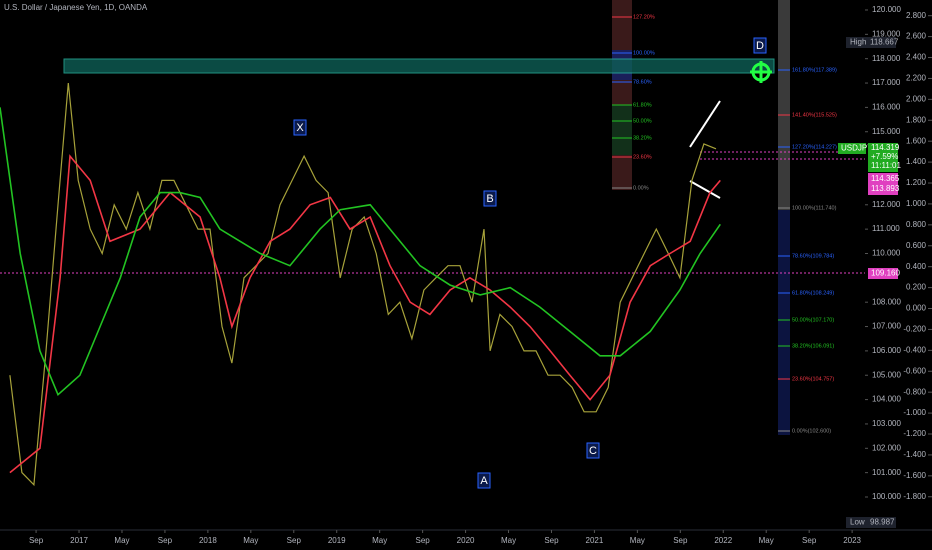 Image resolution: width=932 pixels, height=550 pixels. Describe the element at coordinates (916, 203) in the screenshot. I see `y2-tick-label: 1.000` at that location.